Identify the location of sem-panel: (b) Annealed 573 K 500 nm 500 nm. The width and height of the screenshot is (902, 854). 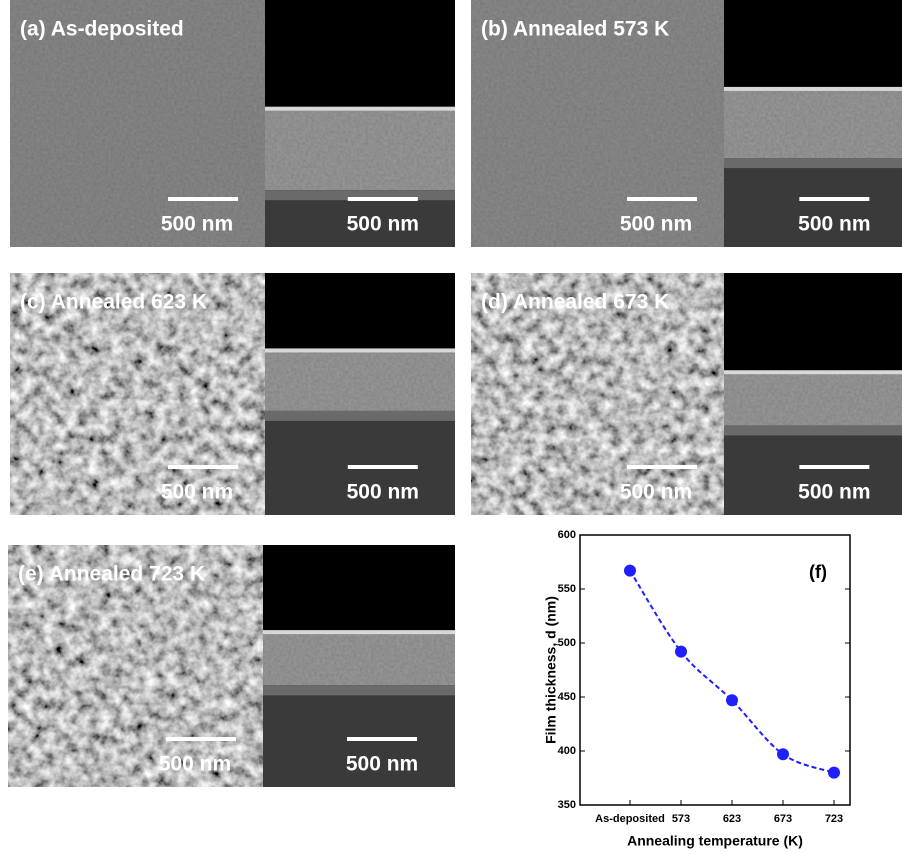
(686, 123).